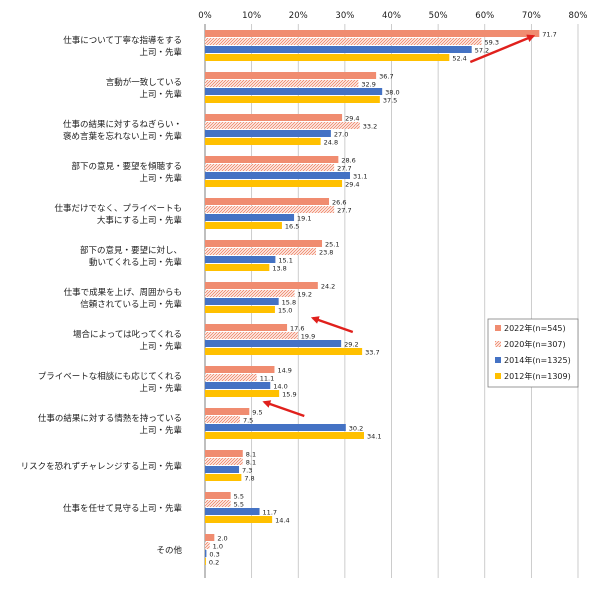 The image size is (600, 595). I want to click on data-label: 29.4, so click(352, 185).